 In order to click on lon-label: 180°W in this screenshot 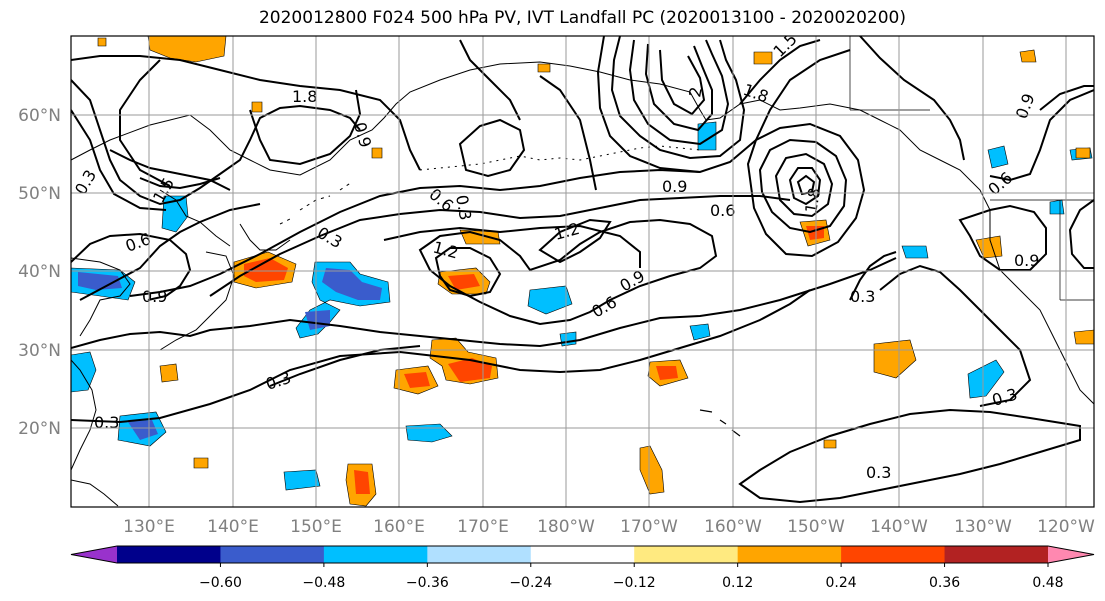, I will do `click(566, 527)`.